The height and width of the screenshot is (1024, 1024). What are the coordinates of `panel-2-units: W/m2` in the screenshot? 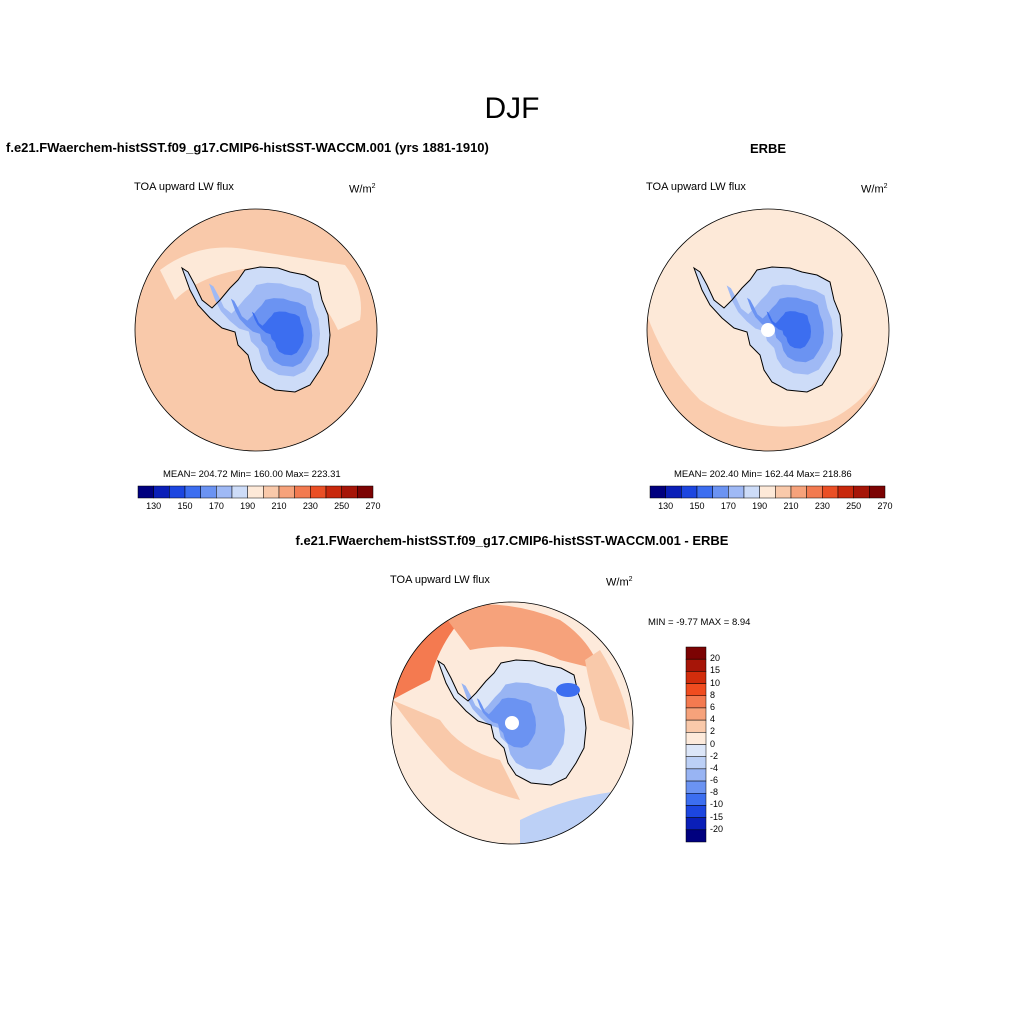 It's located at (874, 189).